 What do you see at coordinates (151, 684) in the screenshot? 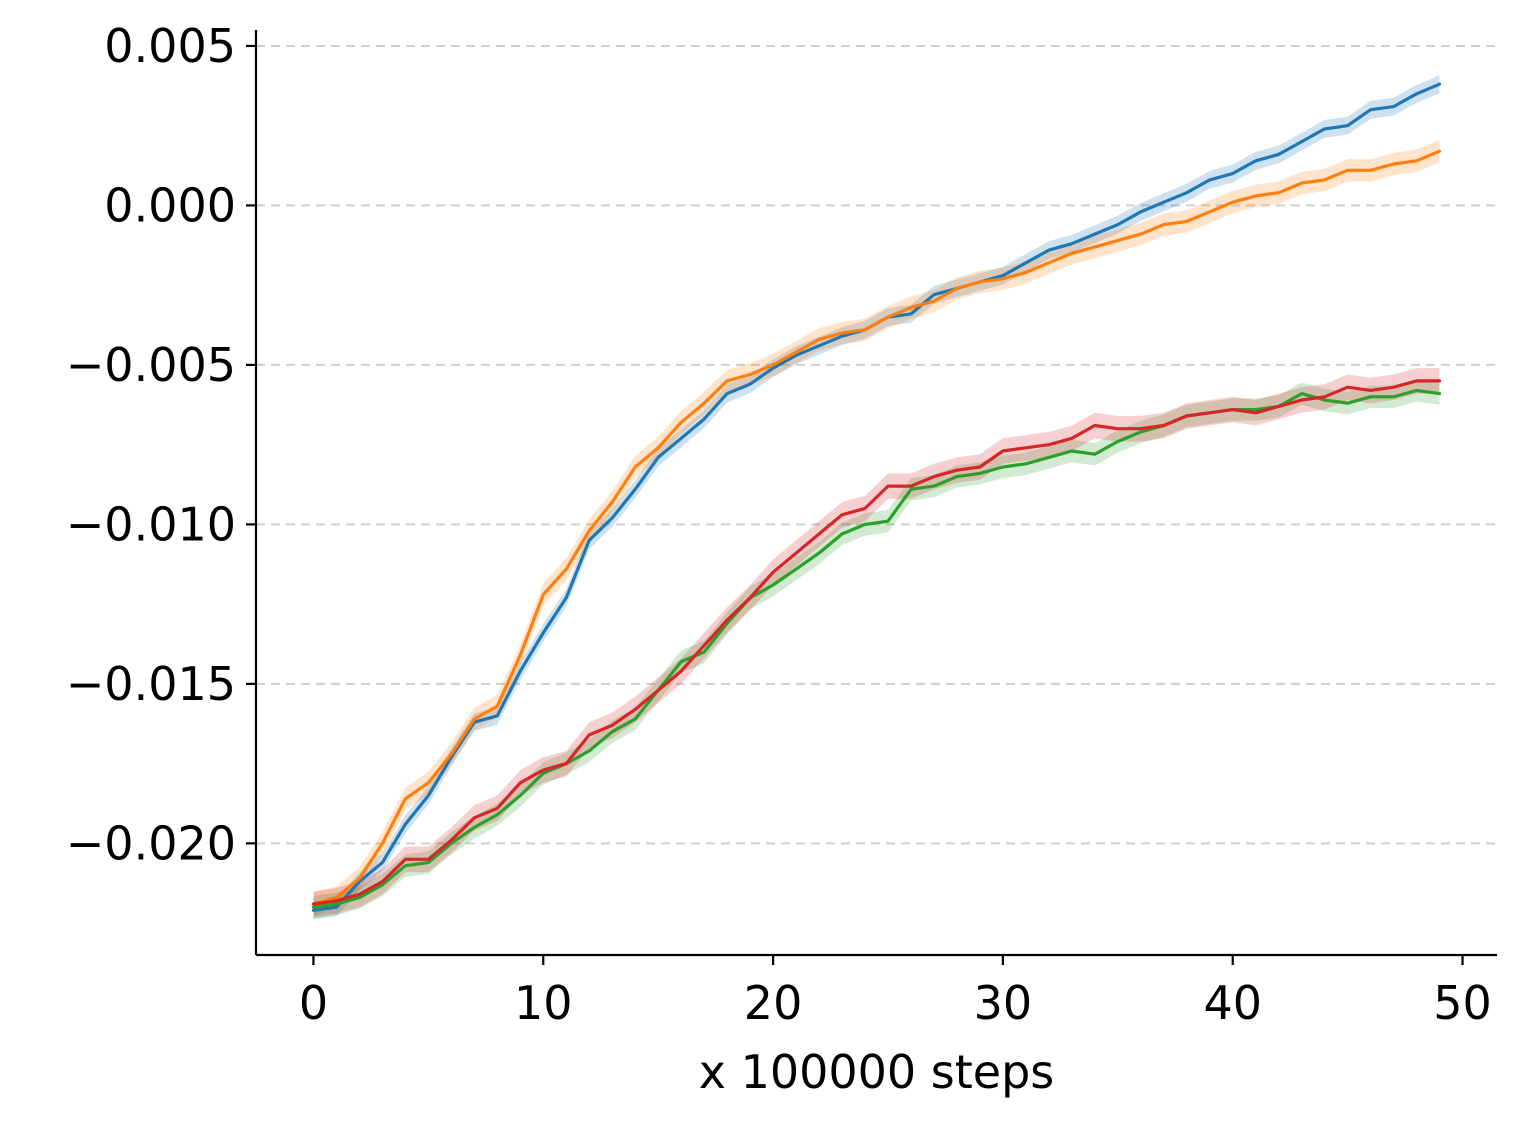
I see `y-tick-label: −0.015` at bounding box center [151, 684].